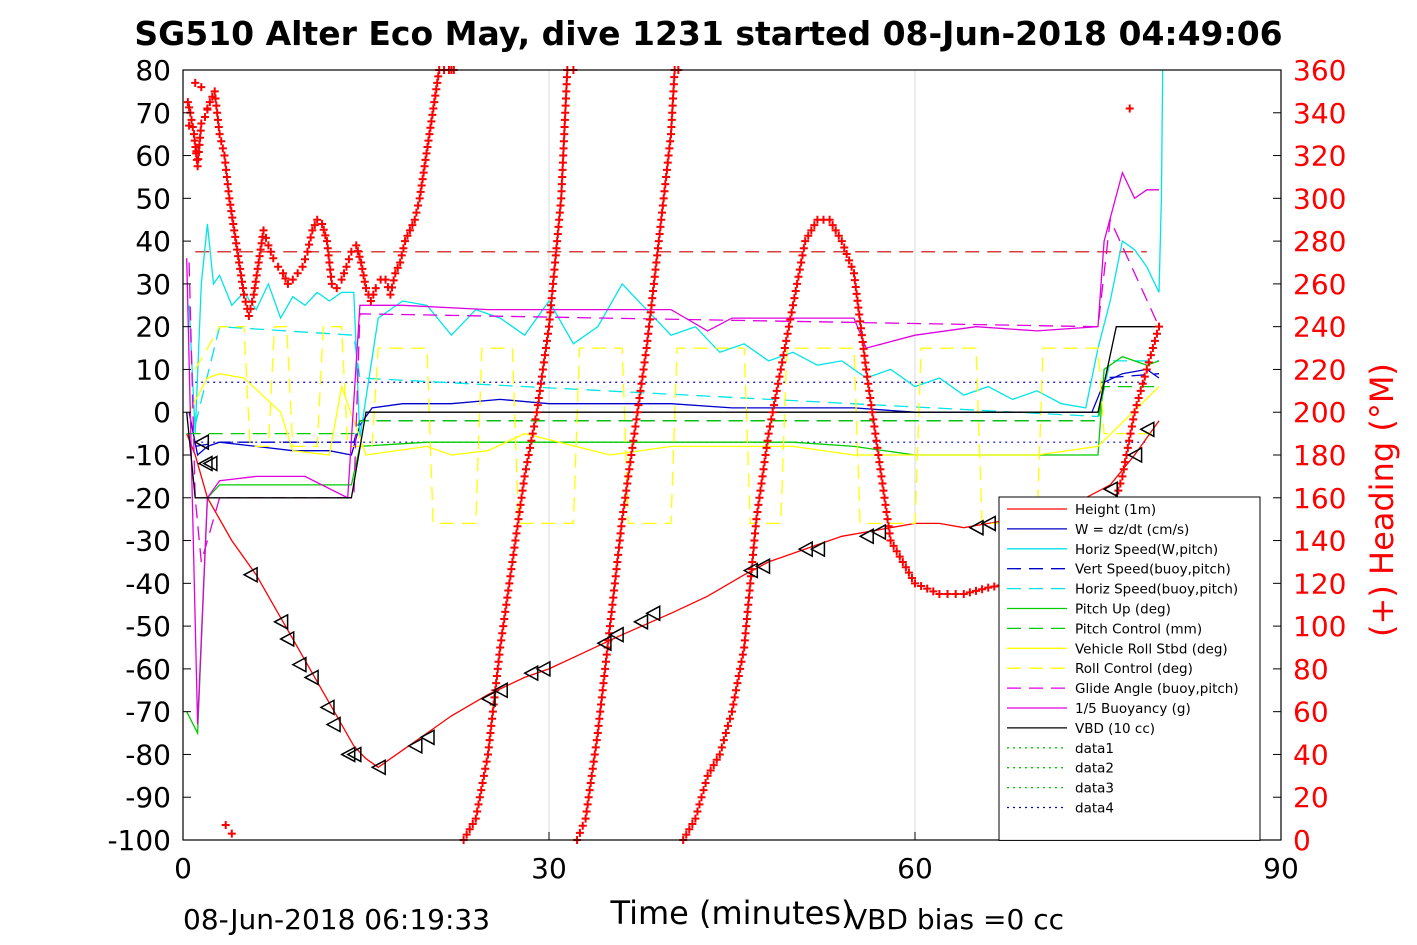  What do you see at coordinates (1281, 868) in the screenshot?
I see `x-tick-label: 90` at bounding box center [1281, 868].